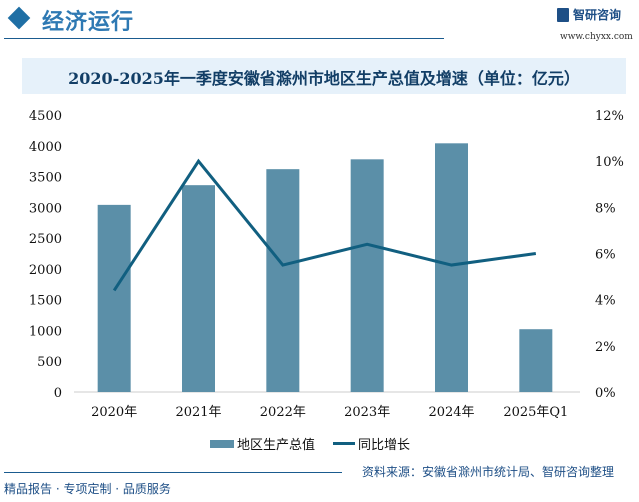 This screenshot has height=502, width=639. Describe the element at coordinates (597, 15) in the screenshot. I see `brand-name: 智研咨询` at that location.